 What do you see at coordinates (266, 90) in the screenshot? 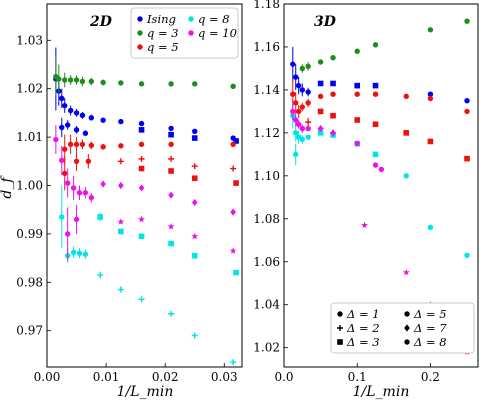
I see `y-tick-label: 1.14` at bounding box center [266, 90].